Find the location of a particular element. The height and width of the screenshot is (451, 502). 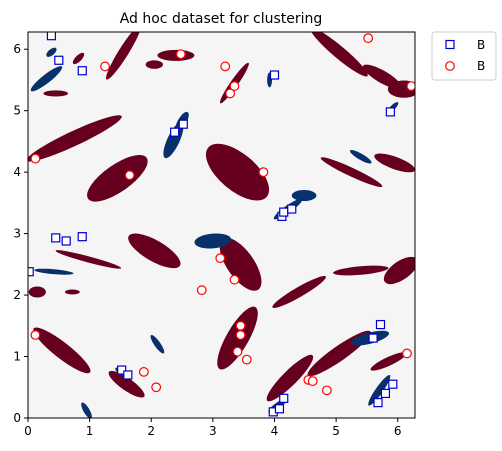

legend-box is located at coordinates (464, 56).